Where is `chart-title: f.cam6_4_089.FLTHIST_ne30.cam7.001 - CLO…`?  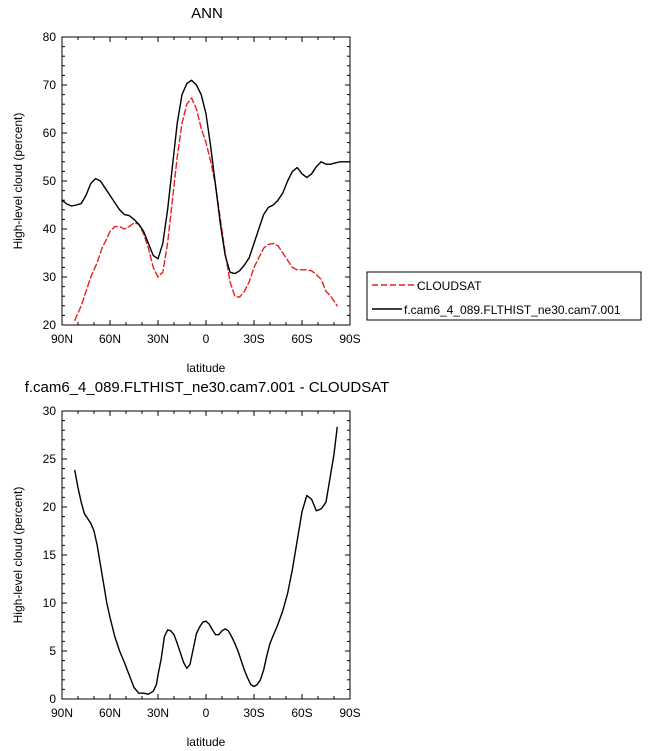
chart-title: f.cam6_4_089.FLTHIST_ne30.cam7.001 - CLO… is located at coordinates (207, 387).